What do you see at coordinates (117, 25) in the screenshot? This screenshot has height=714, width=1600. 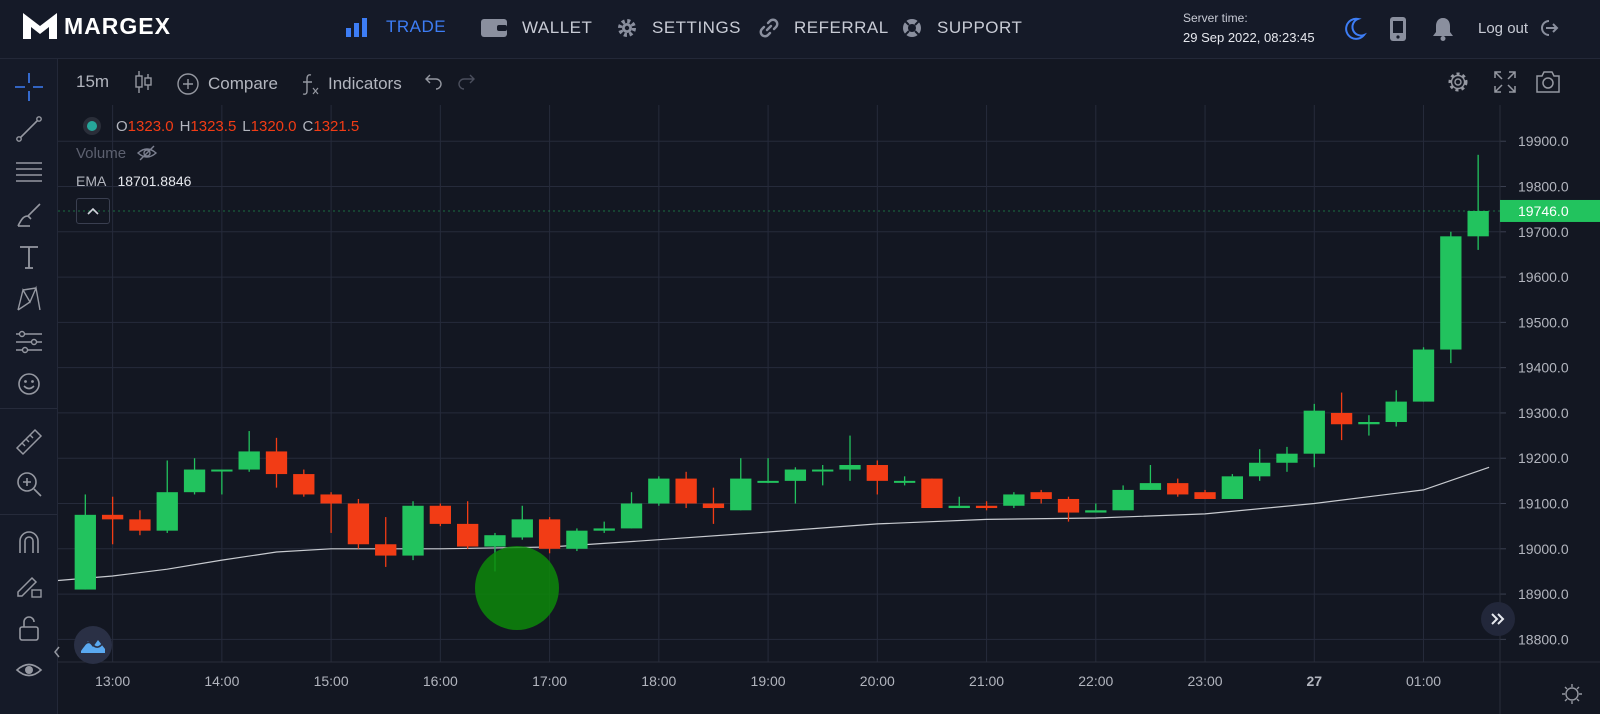 I see `brand-name: MARGEX` at bounding box center [117, 25].